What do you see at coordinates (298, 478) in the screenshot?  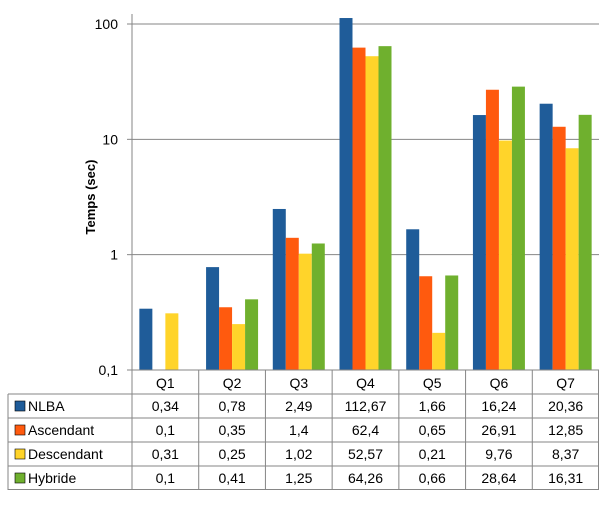 I see `data-label: 1,25` at bounding box center [298, 478].